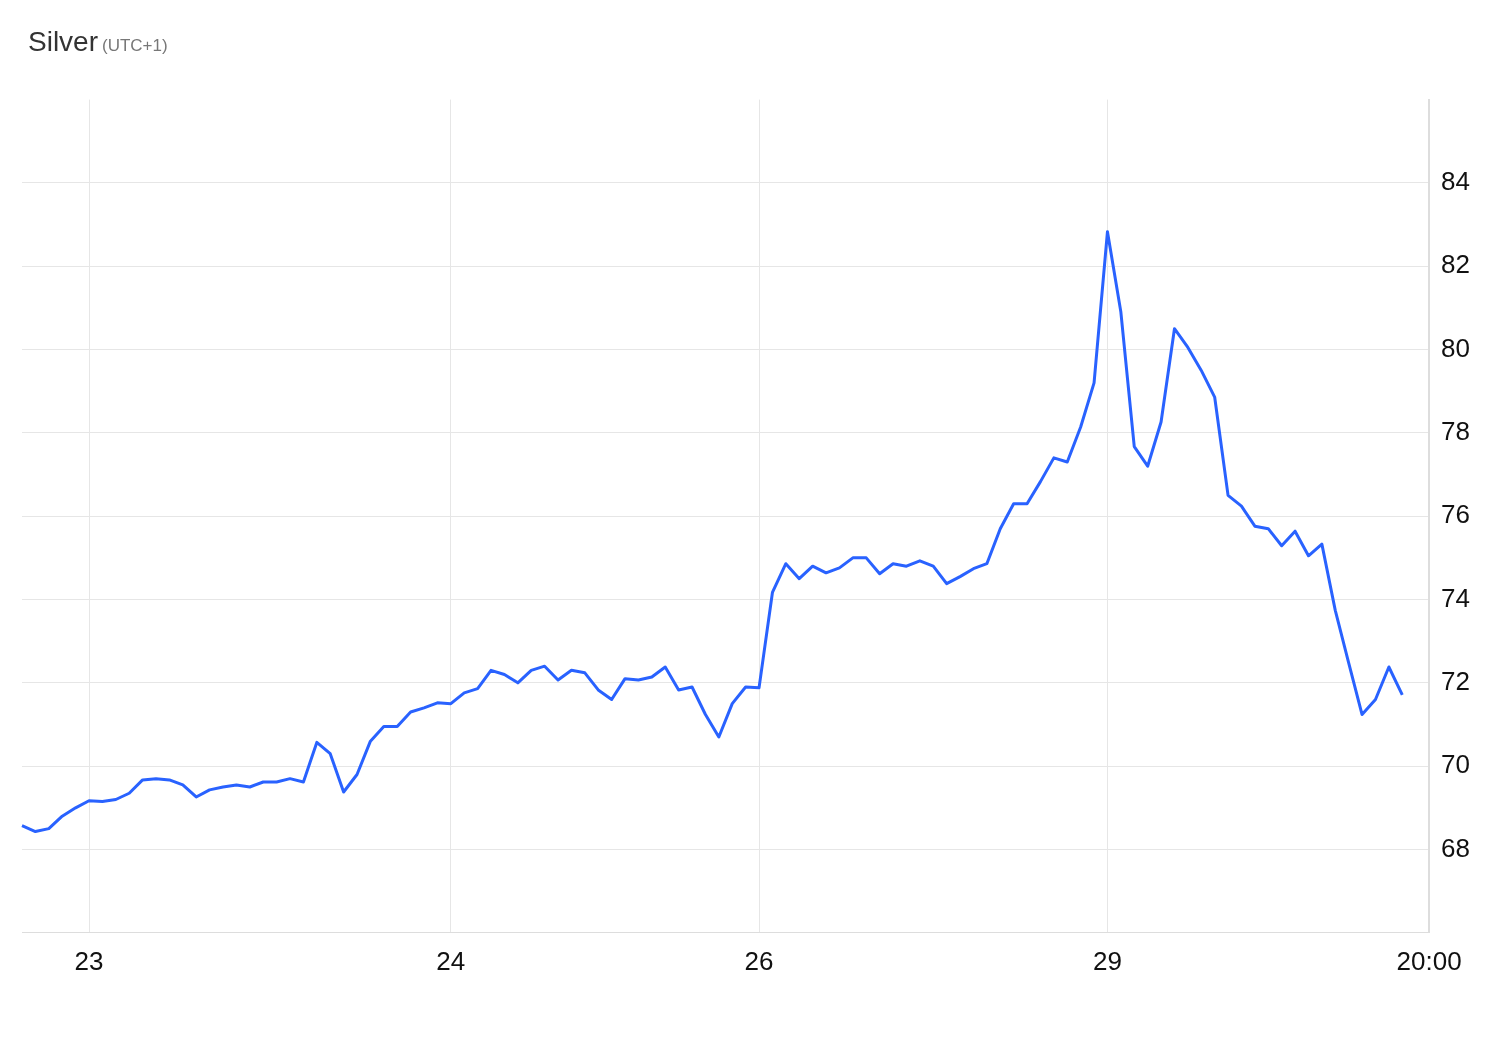 The width and height of the screenshot is (1500, 1040). Describe the element at coordinates (1455, 347) in the screenshot. I see `y-tick-label: 80` at that location.